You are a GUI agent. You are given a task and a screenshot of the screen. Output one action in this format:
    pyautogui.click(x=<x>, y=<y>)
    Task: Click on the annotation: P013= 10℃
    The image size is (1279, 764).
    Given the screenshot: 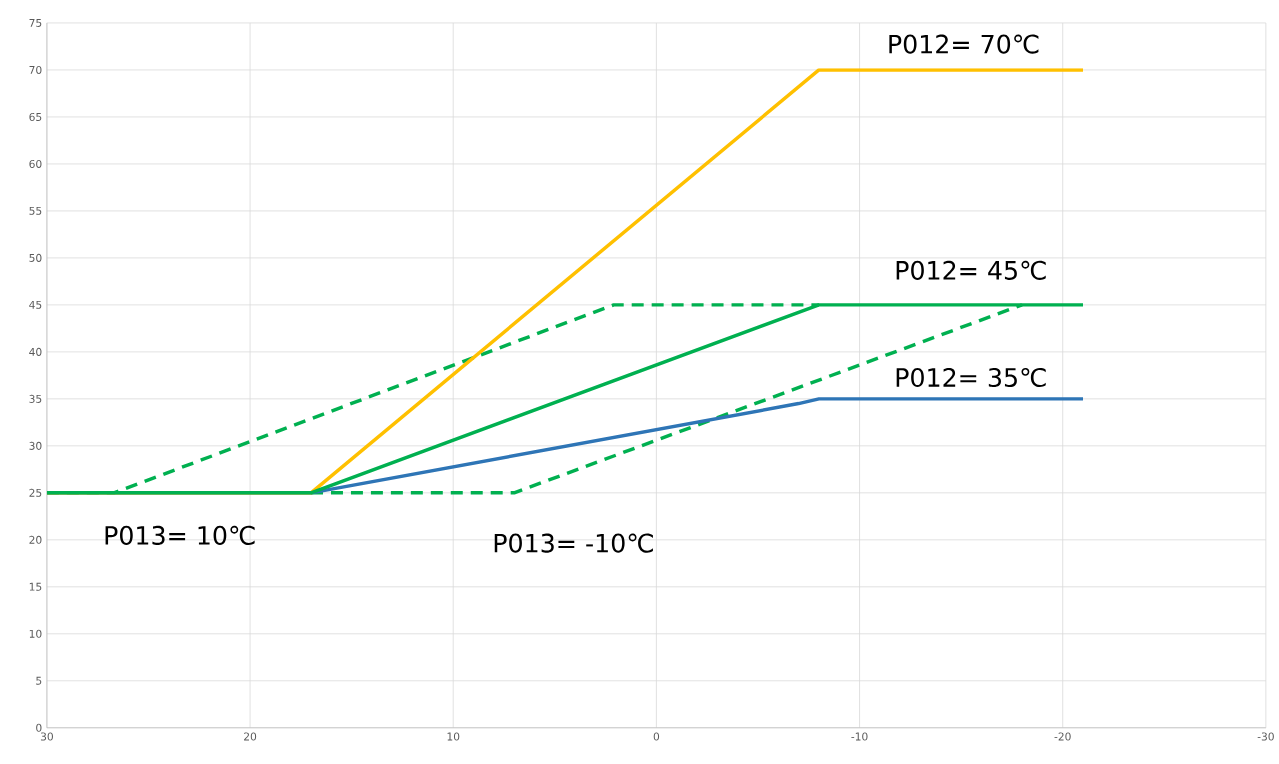 What is the action you would take?
    pyautogui.click(x=180, y=535)
    